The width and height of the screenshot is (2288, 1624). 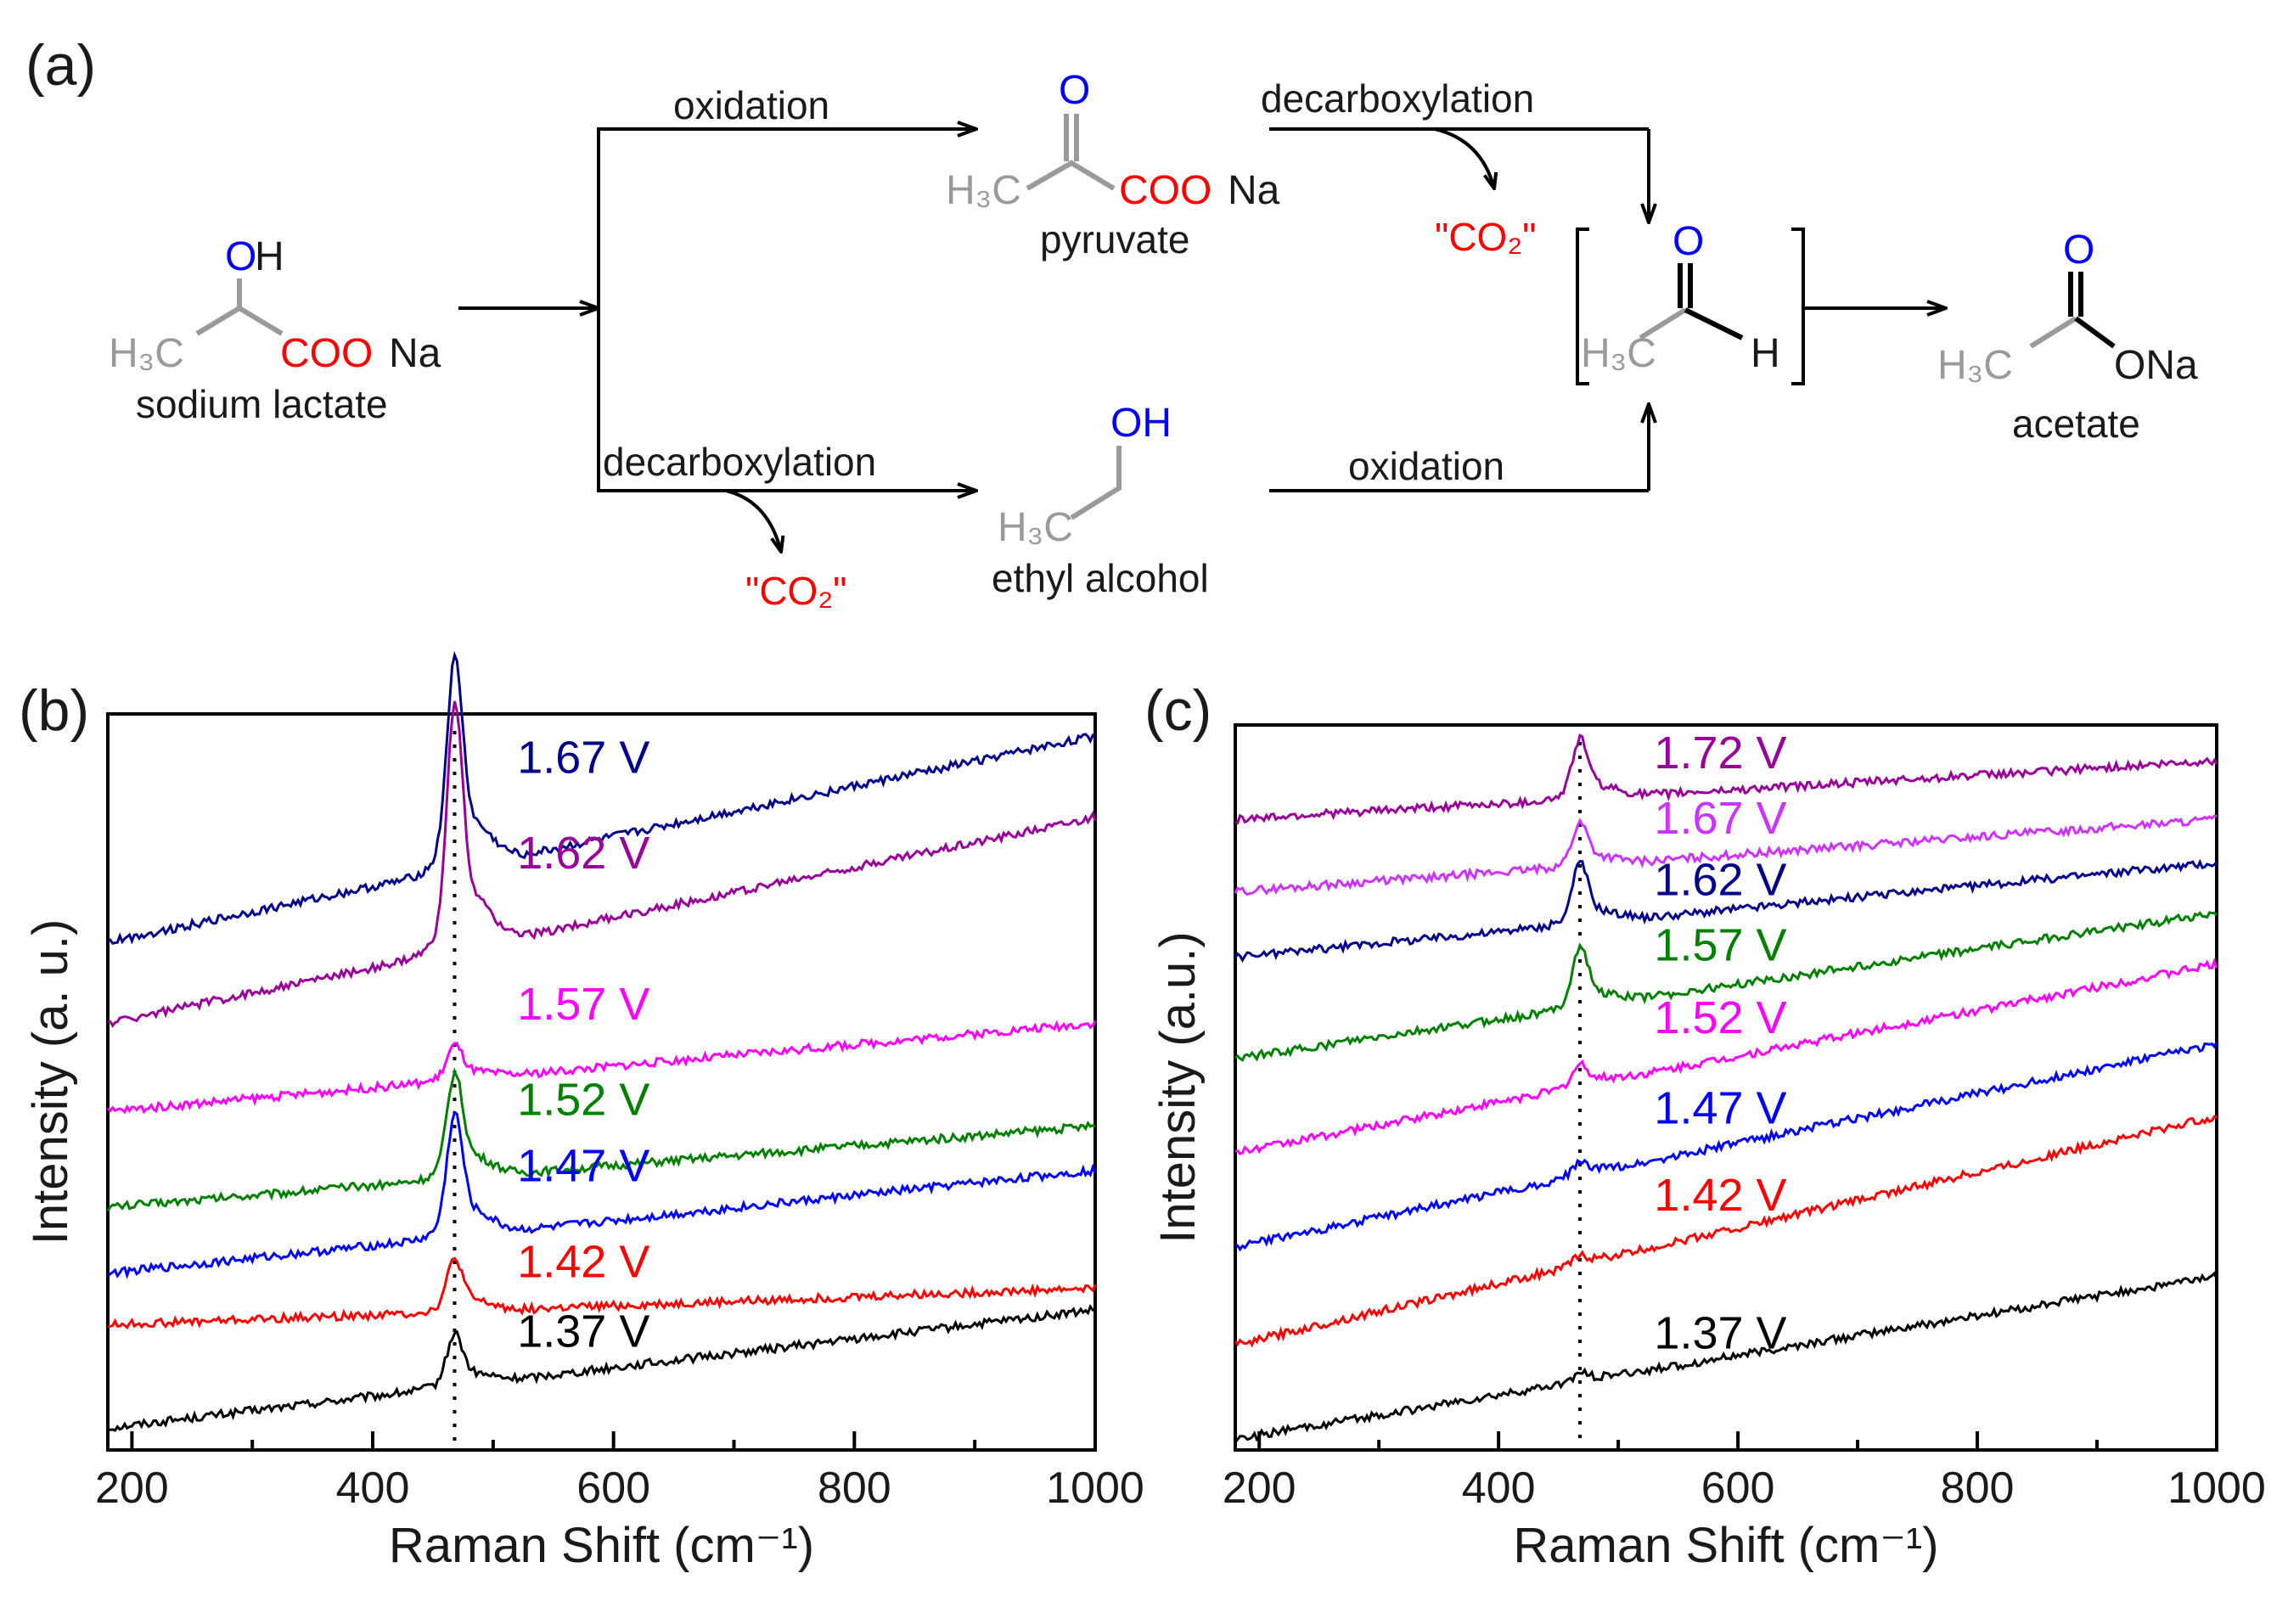 What do you see at coordinates (1141, 423) in the screenshot?
I see `ethanol-oh: OH` at bounding box center [1141, 423].